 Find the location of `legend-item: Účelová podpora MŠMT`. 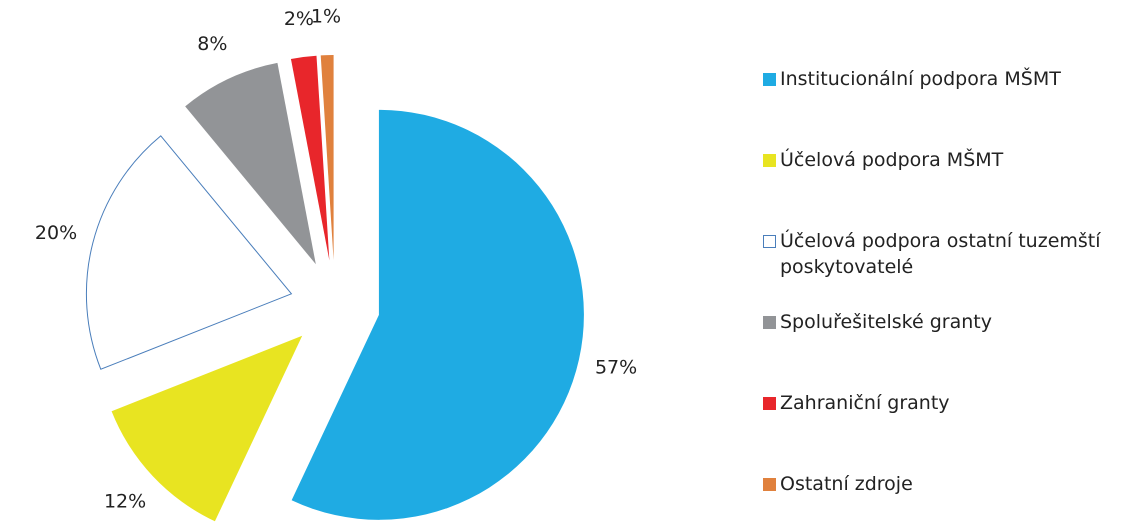

legend-item: Účelová podpora MŠMT is located at coordinates (948, 187).